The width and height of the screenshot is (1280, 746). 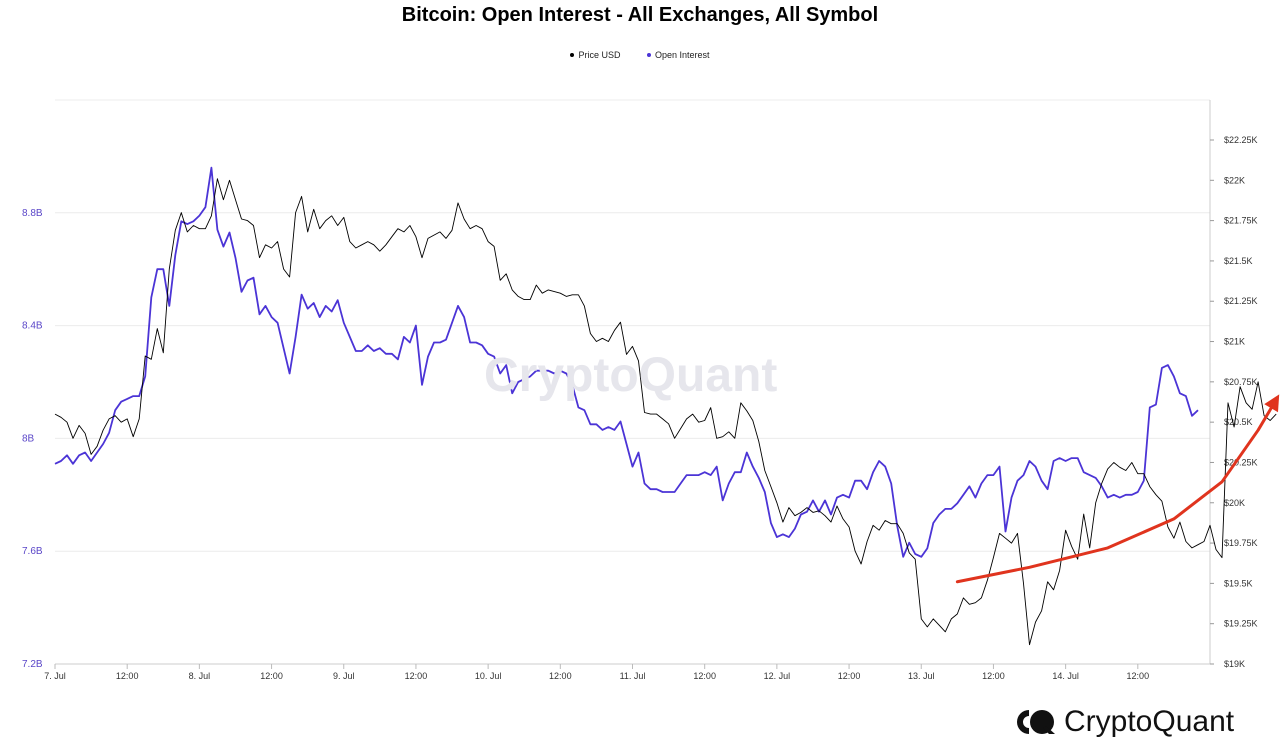 What do you see at coordinates (1241, 221) in the screenshot?
I see `y-right-tick-label: $21.75K` at bounding box center [1241, 221].